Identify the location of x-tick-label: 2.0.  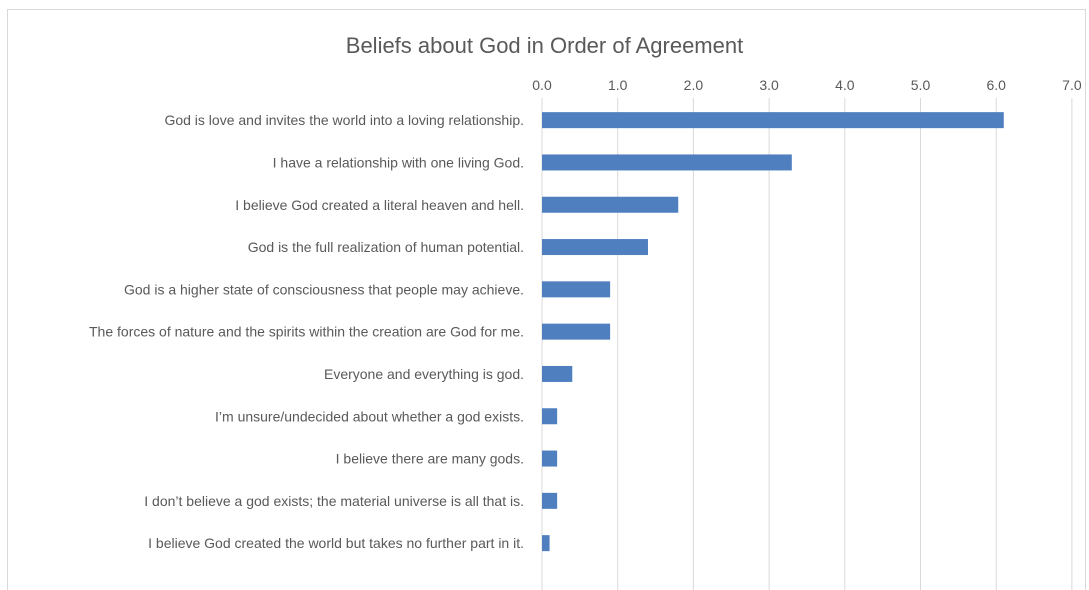
(694, 85).